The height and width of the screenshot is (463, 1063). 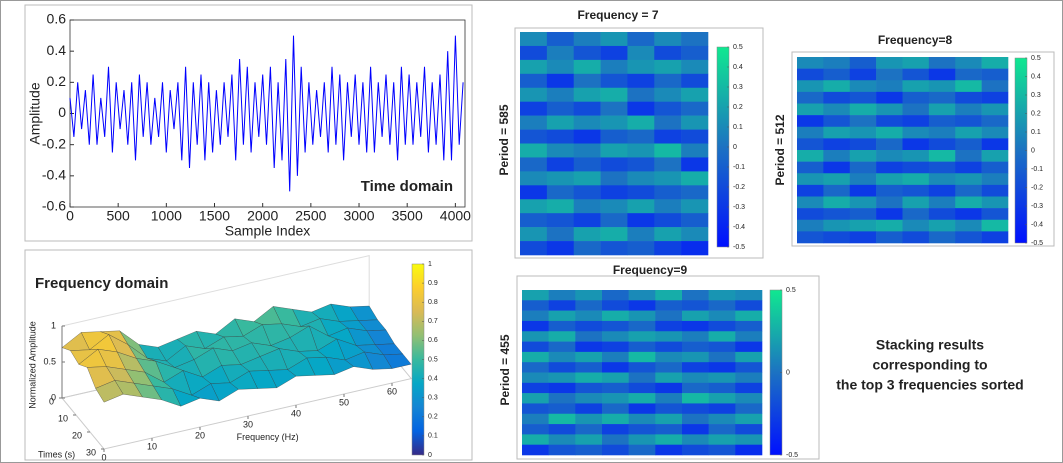 I want to click on colorbar-tick-label: -0.4, so click(x=739, y=227).